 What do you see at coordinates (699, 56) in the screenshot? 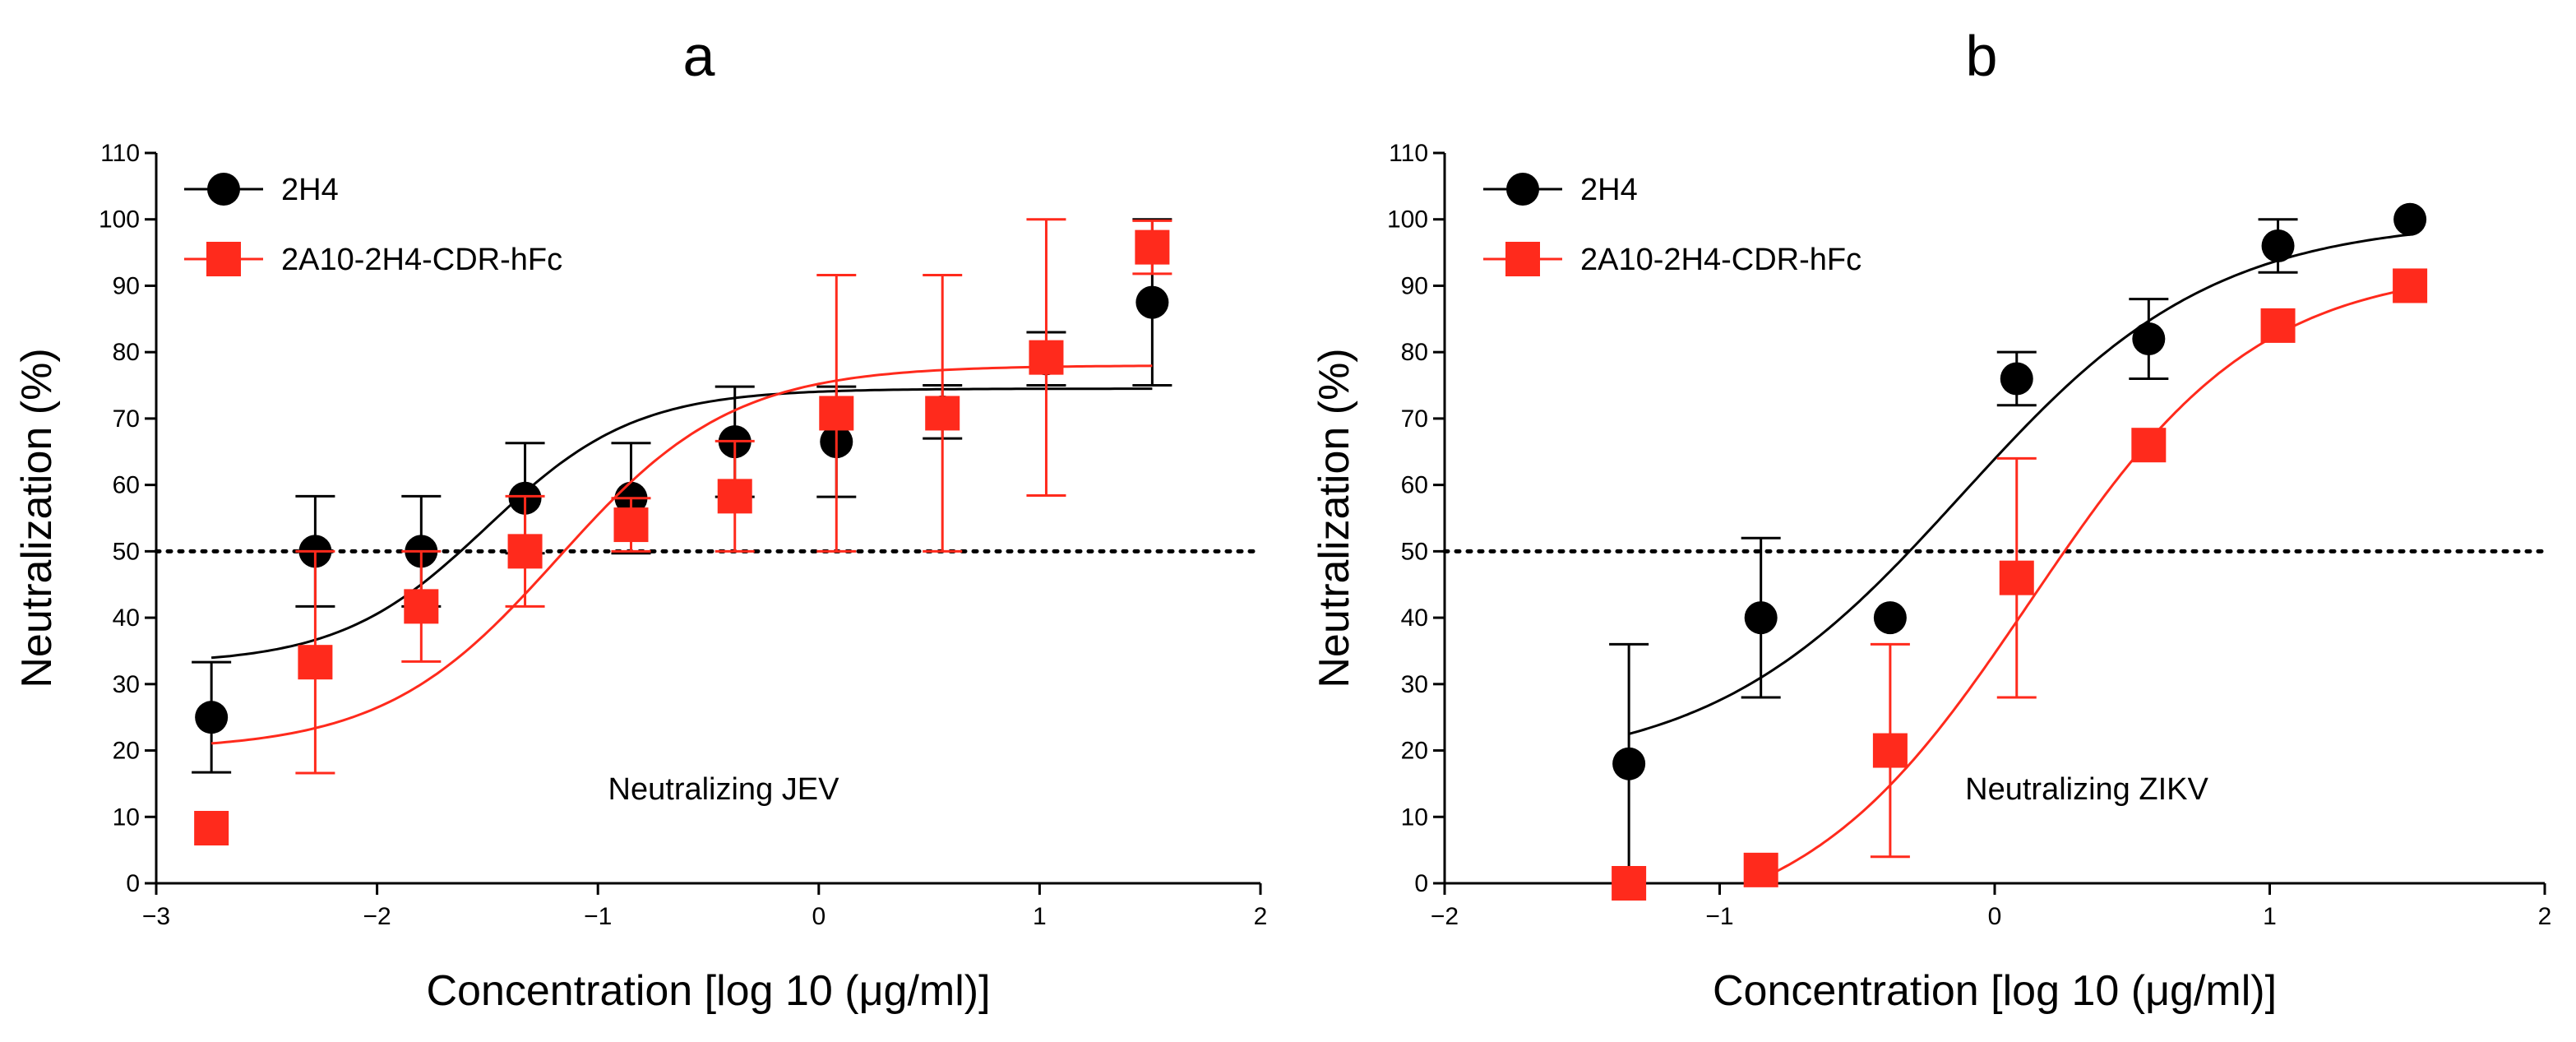
I see `panel-letter: a` at bounding box center [699, 56].